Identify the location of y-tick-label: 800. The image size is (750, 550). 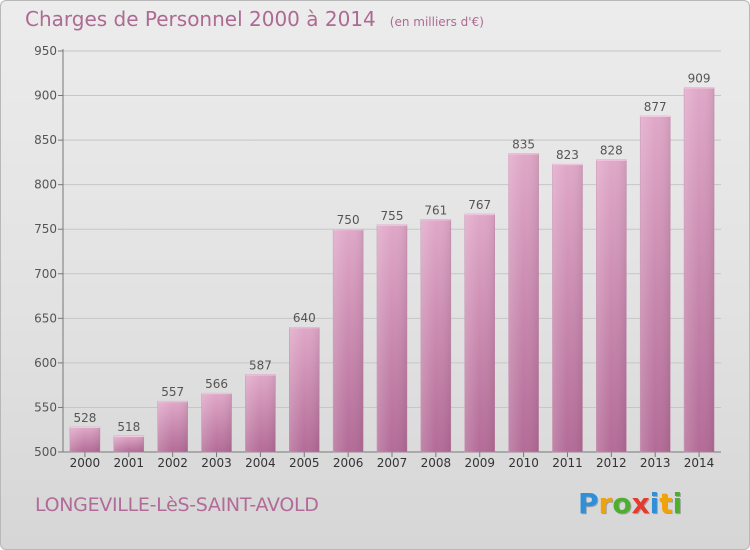
(45, 185).